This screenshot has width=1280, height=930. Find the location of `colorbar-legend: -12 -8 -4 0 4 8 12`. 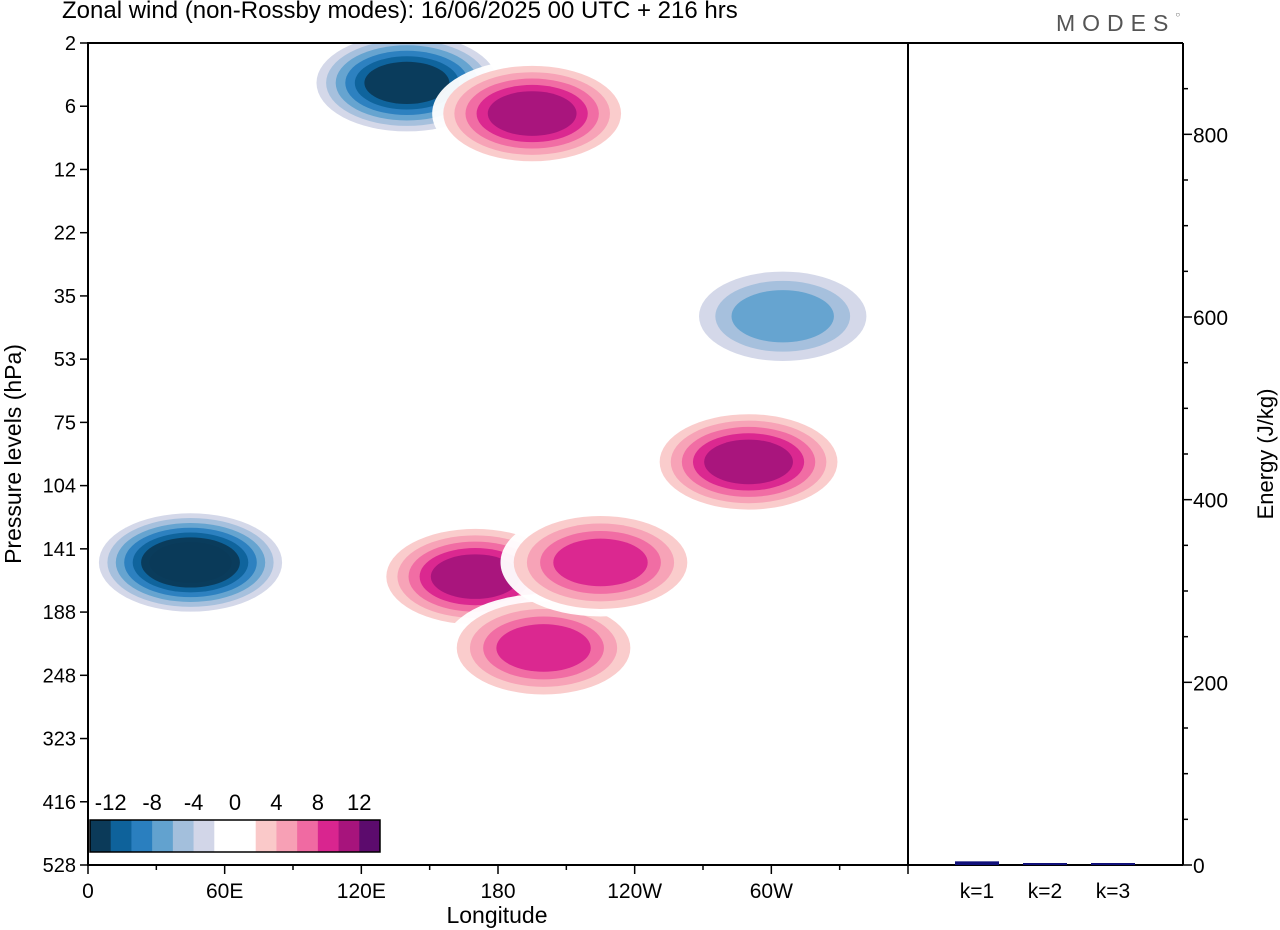

colorbar-legend: -12 -8 -4 0 4 8 12 is located at coordinates (235, 821).